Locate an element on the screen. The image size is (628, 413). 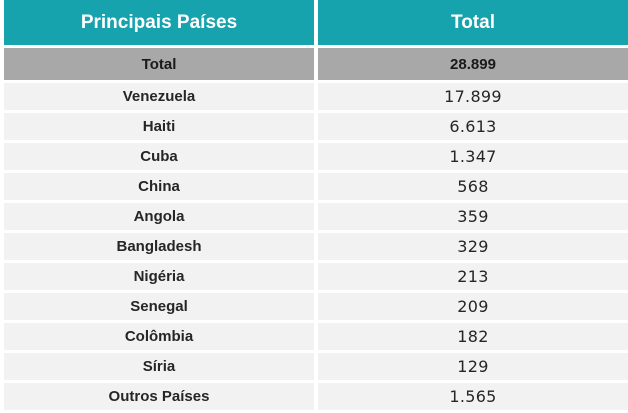
header-country-cell: Principais Países is located at coordinates (159, 22).